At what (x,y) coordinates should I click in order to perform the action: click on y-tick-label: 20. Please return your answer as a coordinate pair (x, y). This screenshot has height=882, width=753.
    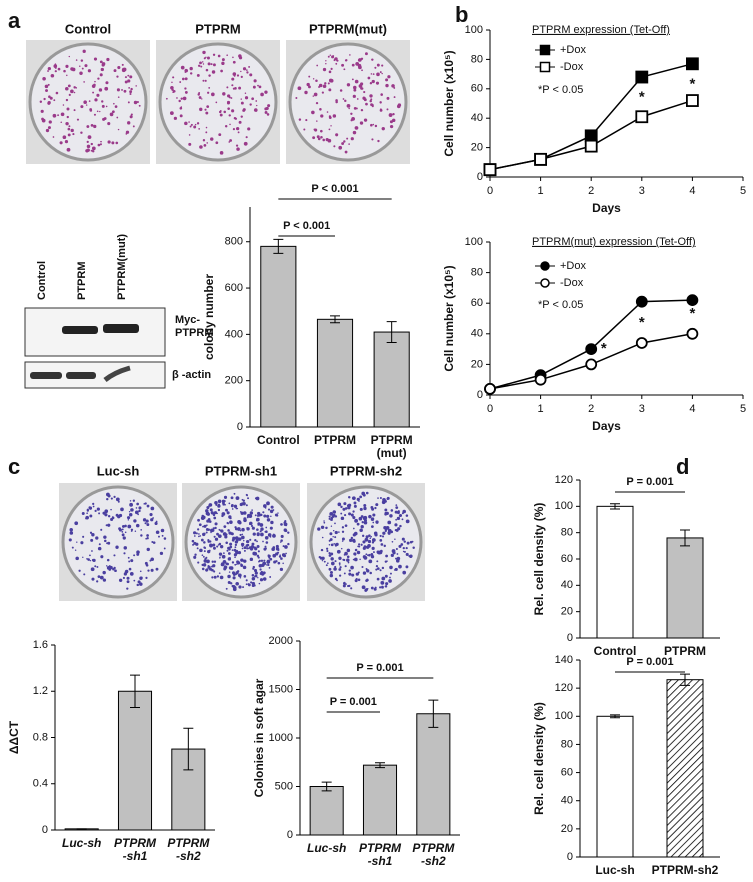
    Looking at the image, I should click on (567, 829).